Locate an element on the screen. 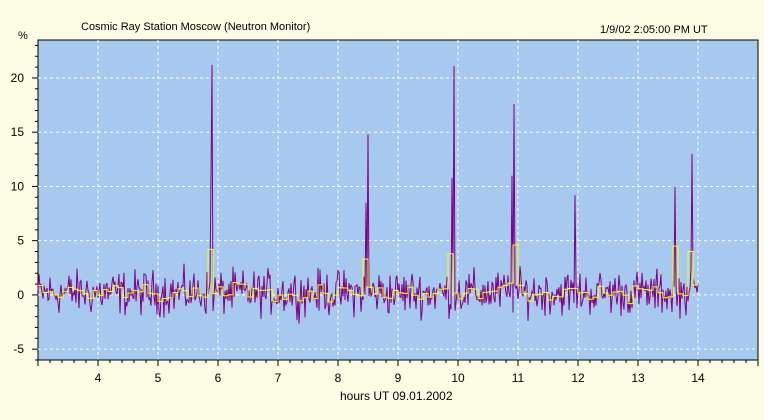 This screenshot has width=764, height=420. y-tick-label: 5 is located at coordinates (20, 241).